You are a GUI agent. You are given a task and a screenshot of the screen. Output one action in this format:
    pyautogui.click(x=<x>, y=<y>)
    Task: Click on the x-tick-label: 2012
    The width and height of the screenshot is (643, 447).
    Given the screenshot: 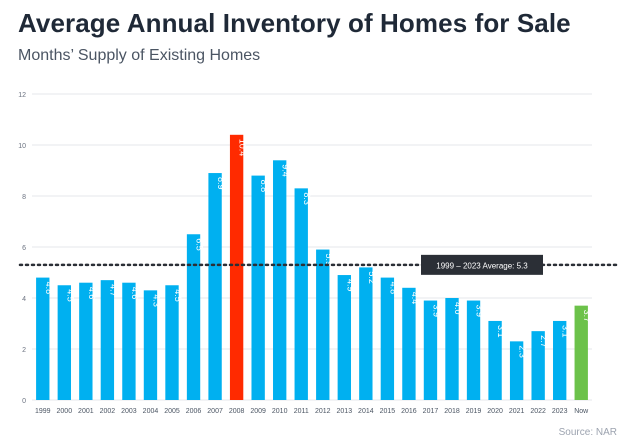 What is the action you would take?
    pyautogui.click(x=323, y=411)
    